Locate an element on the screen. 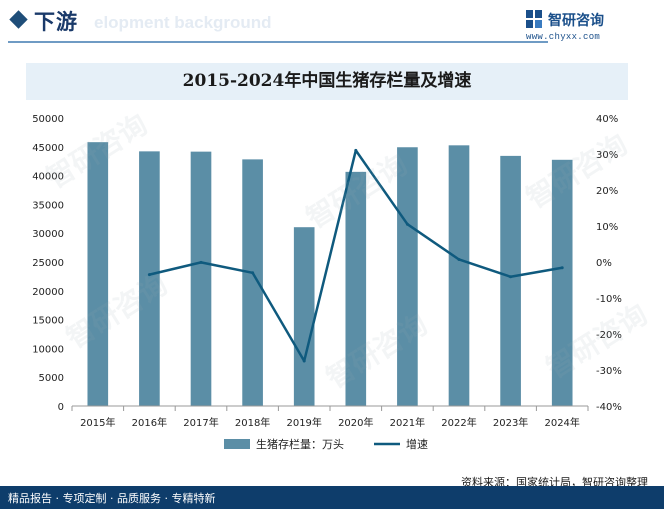  logo-url: www.chyxx.com is located at coordinates (563, 37).